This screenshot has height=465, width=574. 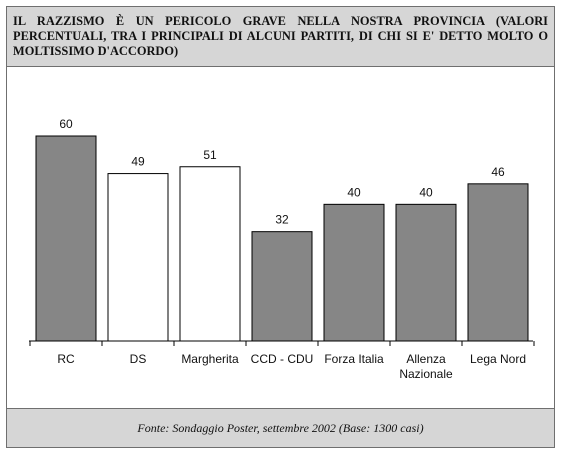 I want to click on category-label-5-1: Nazionale, so click(x=426, y=374).